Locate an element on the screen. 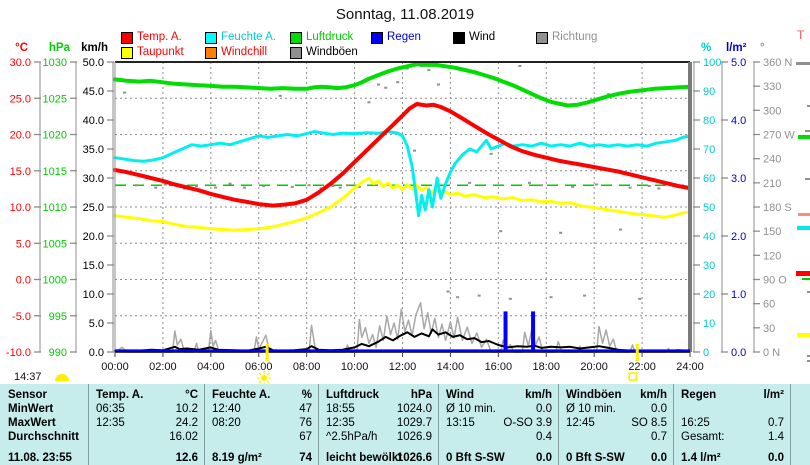  svg-text: 1000 is located at coordinates (55, 281).